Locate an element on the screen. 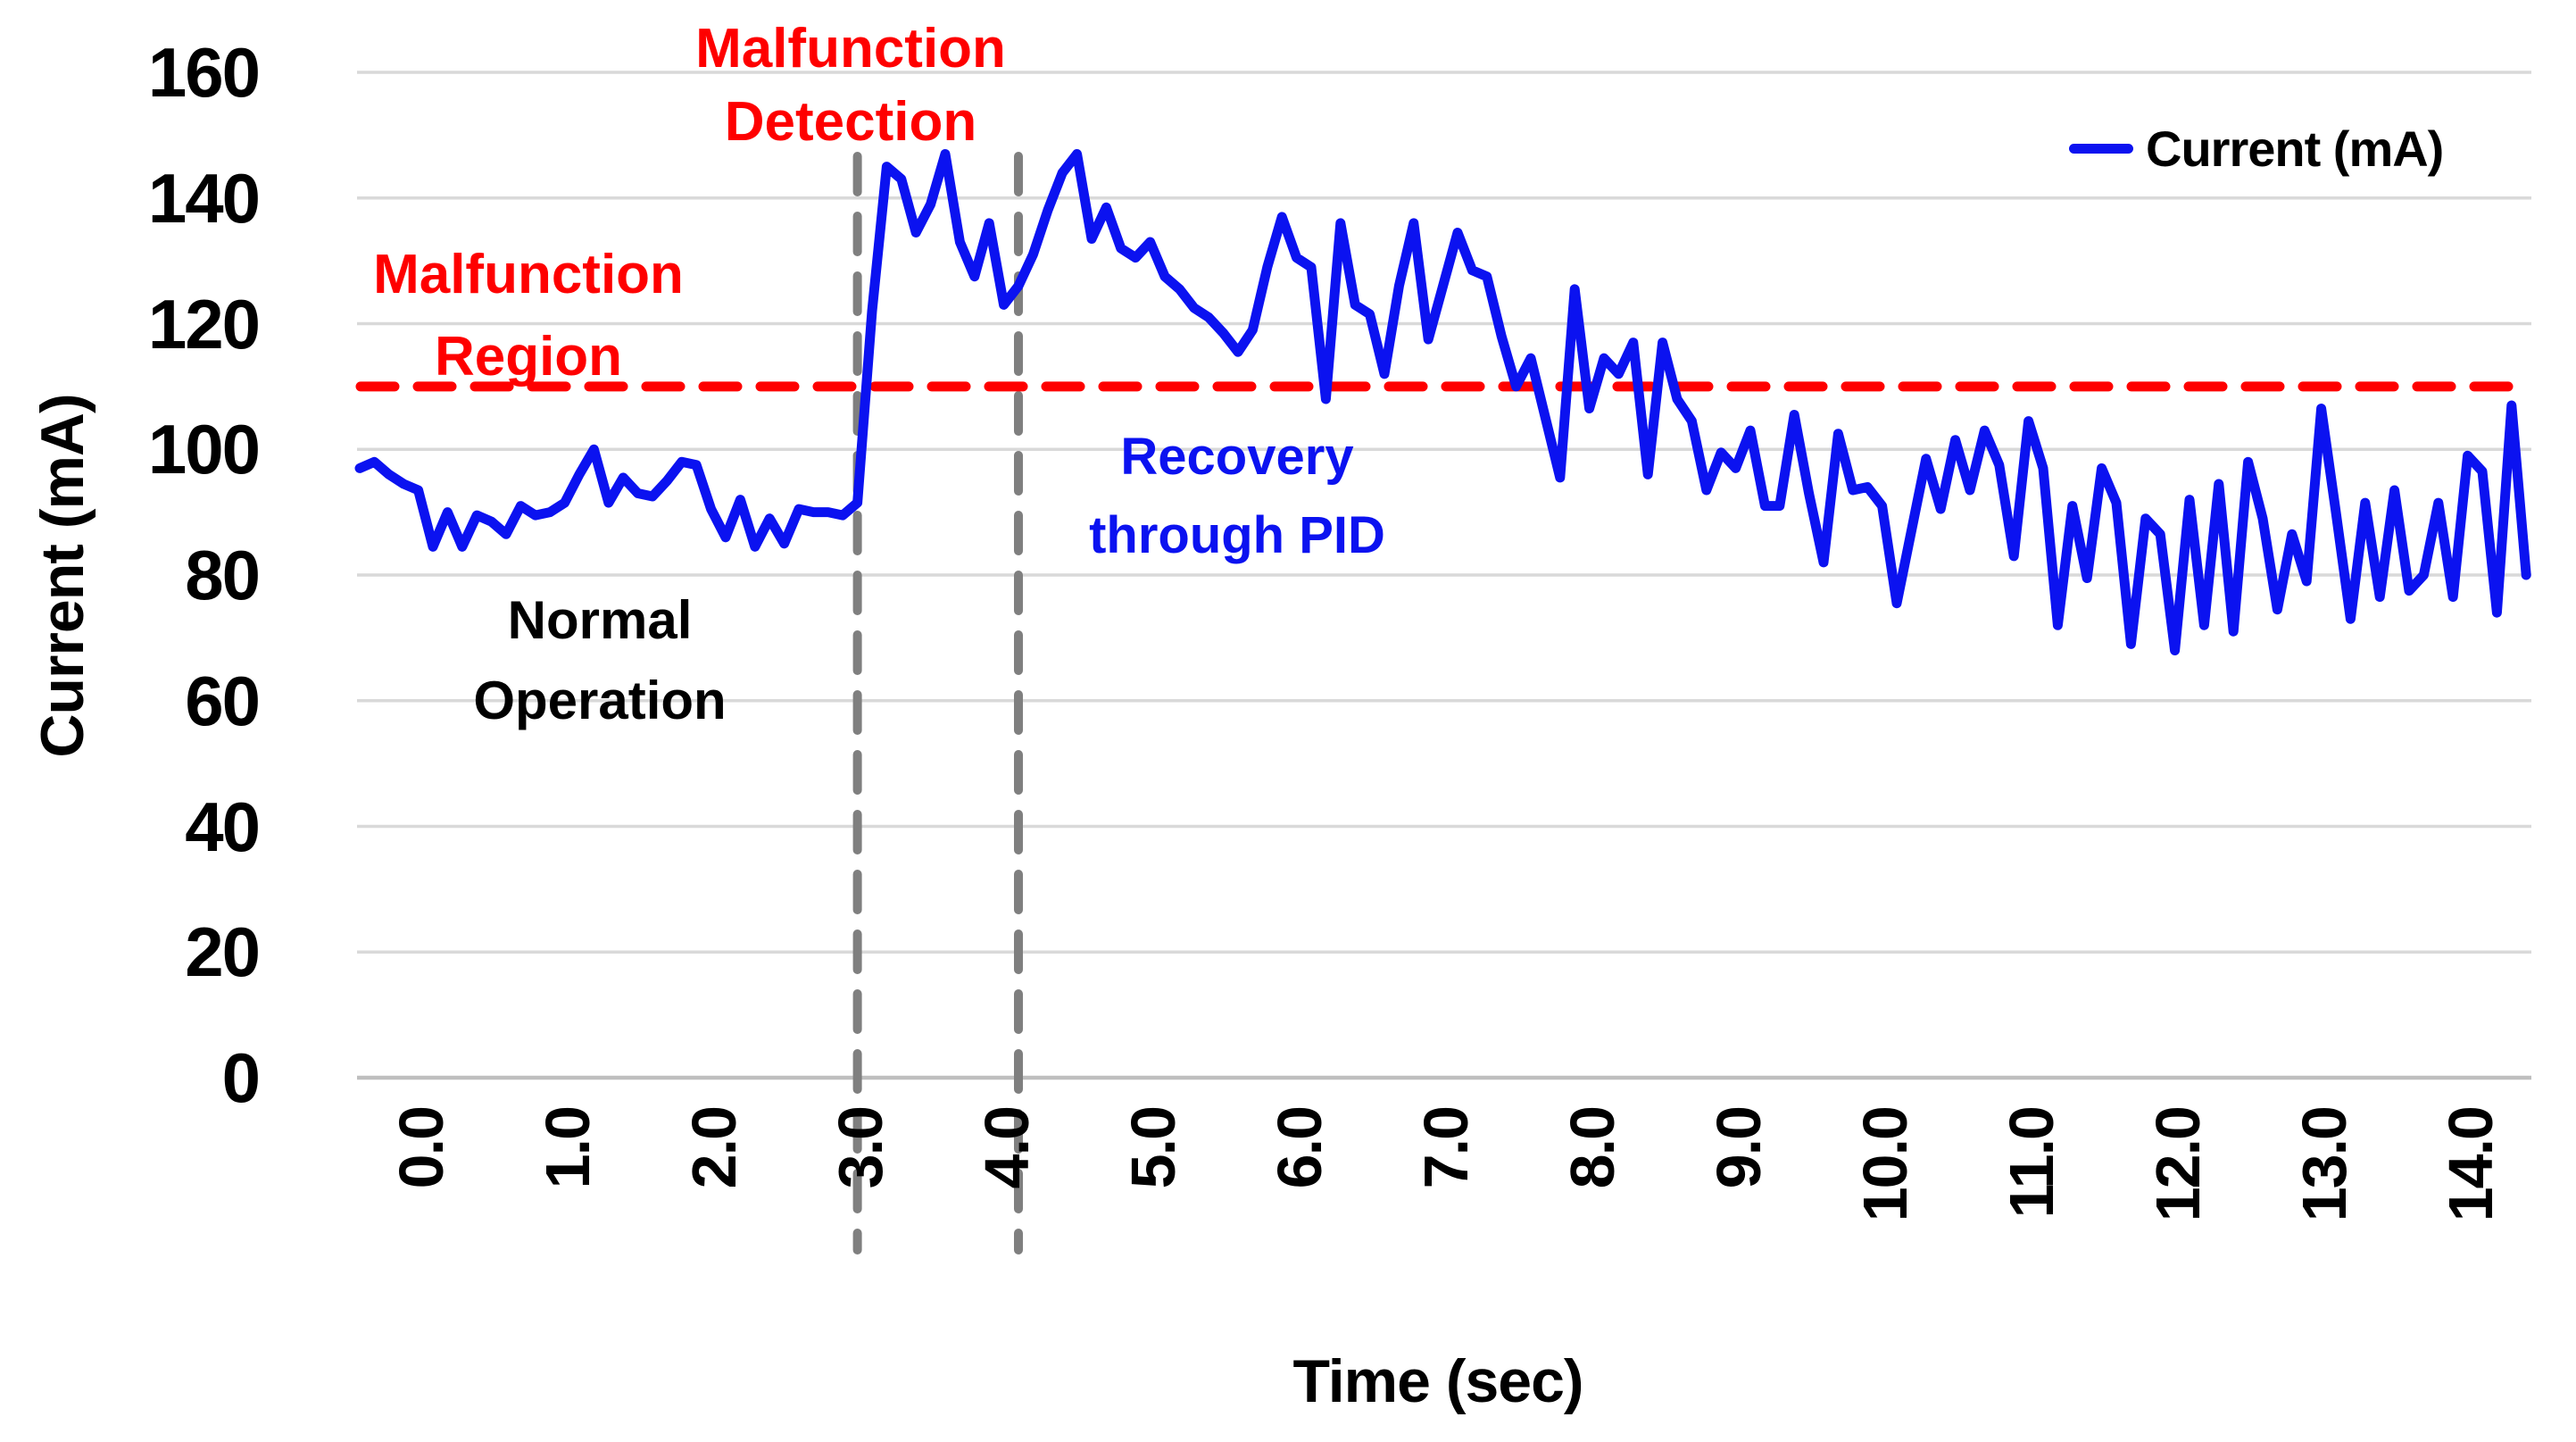 The width and height of the screenshot is (2576, 1442). x-tick-label: 6.0 is located at coordinates (1299, 1148).